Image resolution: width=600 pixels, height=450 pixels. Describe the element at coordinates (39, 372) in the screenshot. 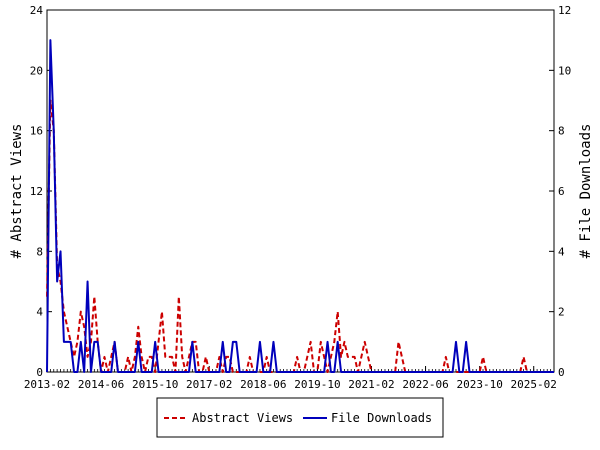

I see `left-tick-label: 0` at that location.